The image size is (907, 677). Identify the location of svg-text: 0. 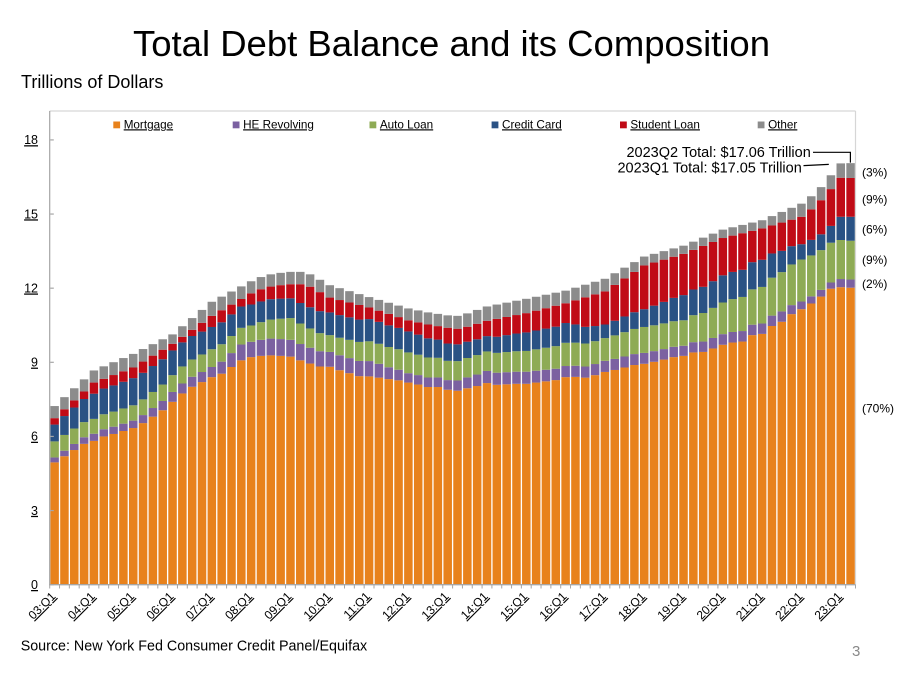
(34, 585).